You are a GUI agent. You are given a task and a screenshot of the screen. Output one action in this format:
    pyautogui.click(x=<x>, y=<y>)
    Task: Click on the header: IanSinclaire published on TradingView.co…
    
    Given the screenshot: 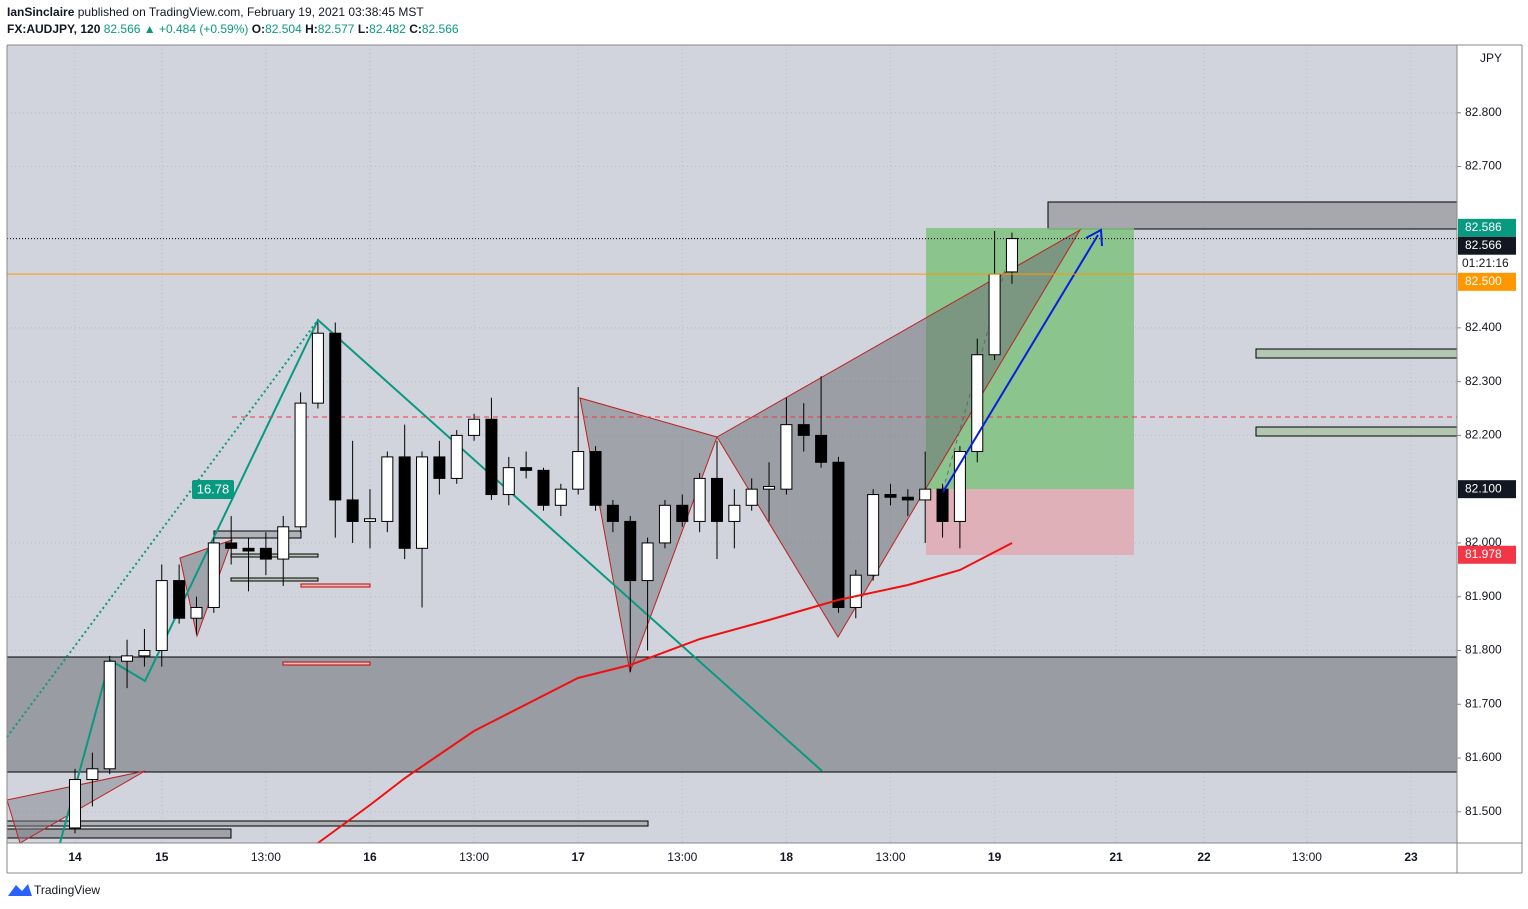 What is the action you would take?
    pyautogui.click(x=233, y=21)
    